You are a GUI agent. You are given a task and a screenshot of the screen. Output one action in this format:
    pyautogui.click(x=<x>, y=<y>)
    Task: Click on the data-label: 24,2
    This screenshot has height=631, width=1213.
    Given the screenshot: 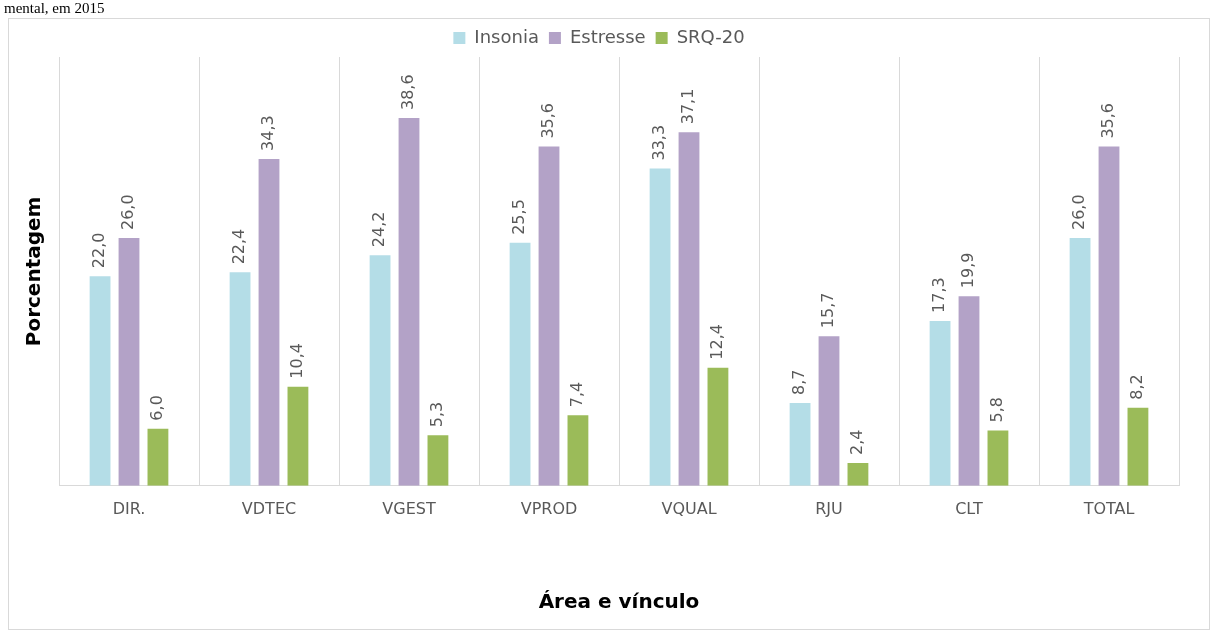 What is the action you would take?
    pyautogui.click(x=379, y=229)
    